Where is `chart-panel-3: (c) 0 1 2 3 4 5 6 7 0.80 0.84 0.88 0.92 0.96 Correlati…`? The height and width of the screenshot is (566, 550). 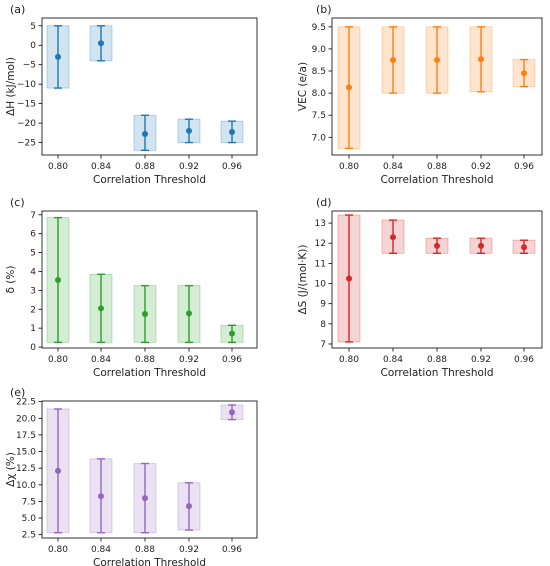
chart-panel-3: (c) 0 1 2 3 4 5 6 7 0.80 0.84 0.88 0.92 0.96 Correlati… is located at coordinates (131, 287).